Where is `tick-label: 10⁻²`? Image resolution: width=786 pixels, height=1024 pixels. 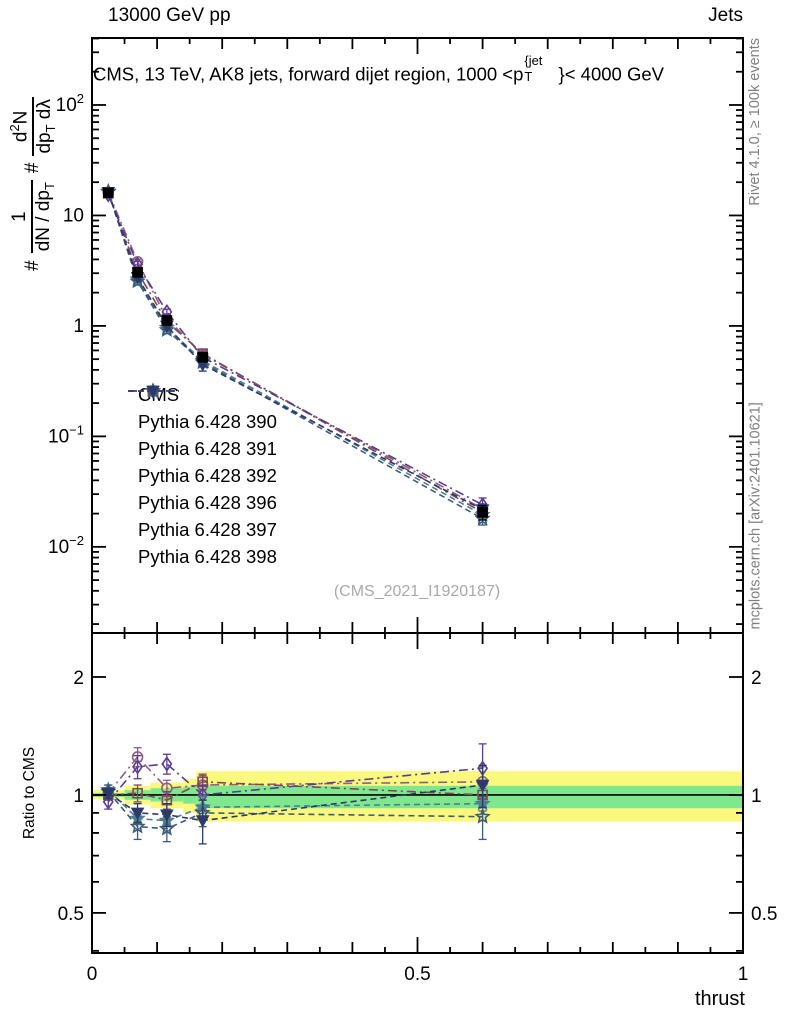 tick-label: 10⁻² is located at coordinates (66, 545).